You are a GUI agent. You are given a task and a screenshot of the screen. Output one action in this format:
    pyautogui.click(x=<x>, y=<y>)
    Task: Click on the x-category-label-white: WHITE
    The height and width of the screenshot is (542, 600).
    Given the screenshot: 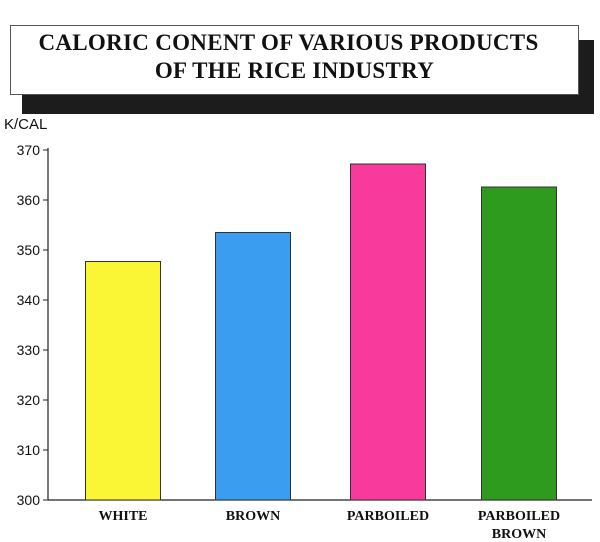 What is the action you would take?
    pyautogui.click(x=122, y=516)
    